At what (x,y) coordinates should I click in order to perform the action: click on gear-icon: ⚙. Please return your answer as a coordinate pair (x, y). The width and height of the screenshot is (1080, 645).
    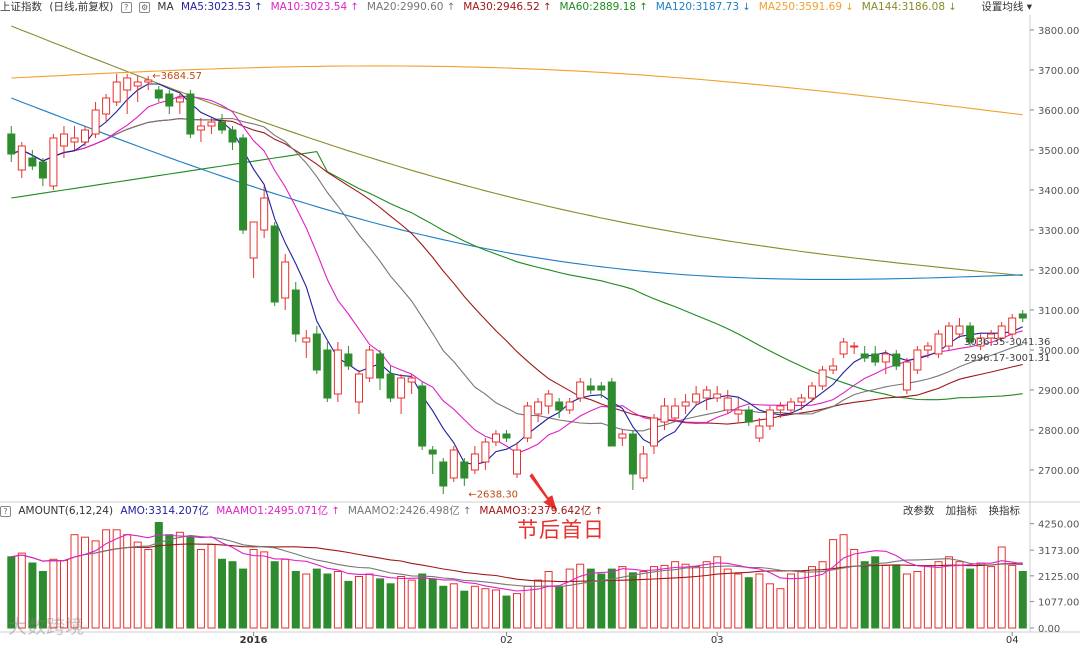
    Looking at the image, I should click on (145, 7).